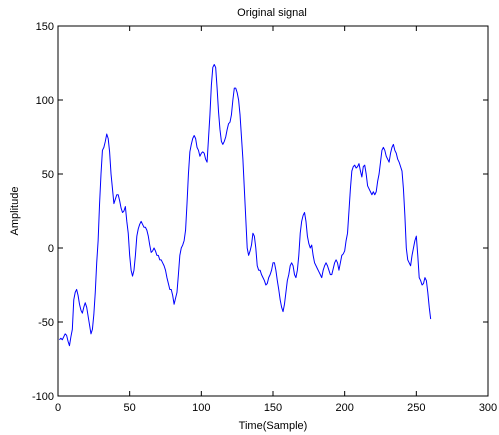 This screenshot has width=499, height=435. I want to click on chart-title: Original signal, so click(272, 13).